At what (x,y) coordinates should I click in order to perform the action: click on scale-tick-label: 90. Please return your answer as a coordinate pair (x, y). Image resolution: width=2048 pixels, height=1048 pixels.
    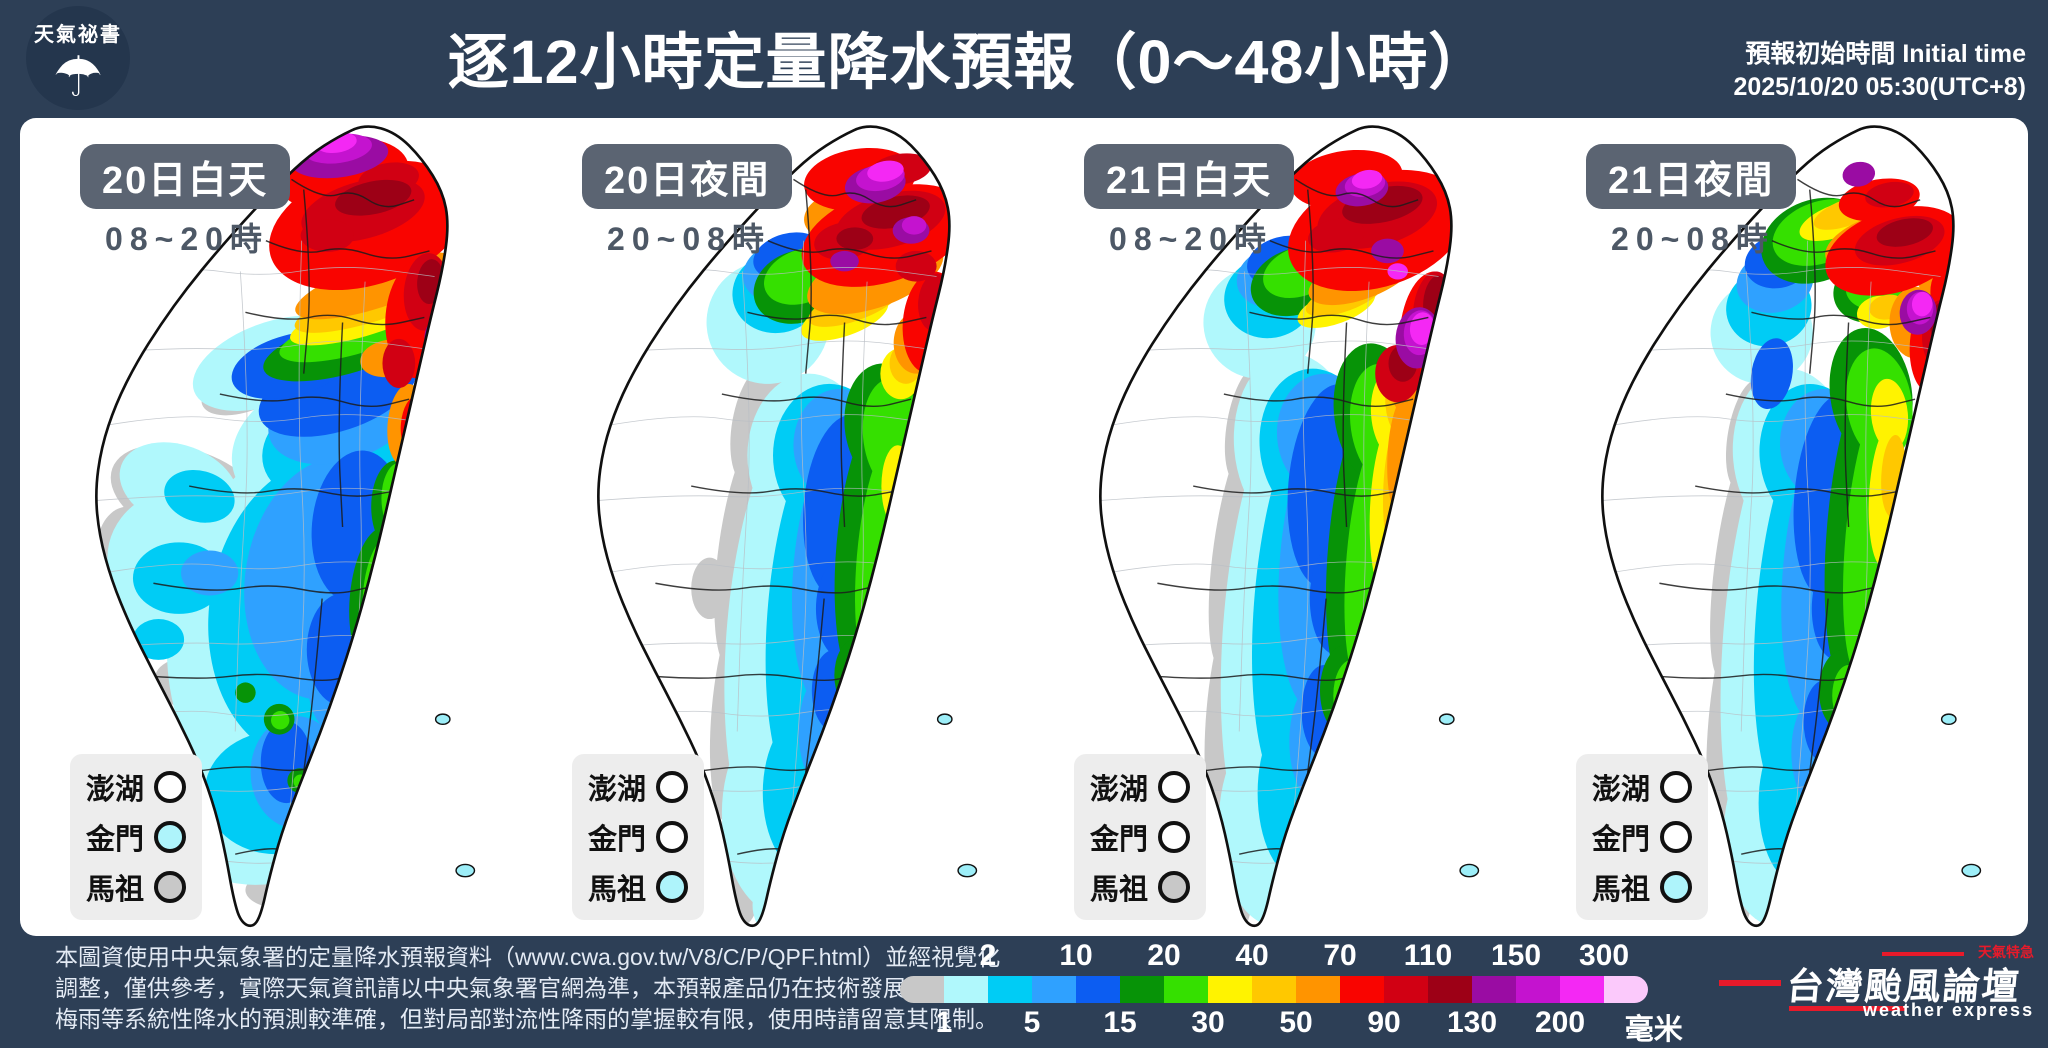
    Looking at the image, I should click on (1384, 1022).